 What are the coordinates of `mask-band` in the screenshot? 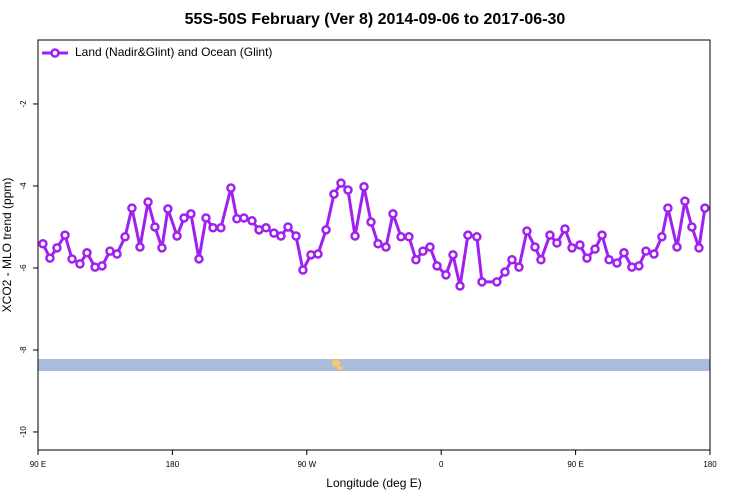 It's located at (374, 365).